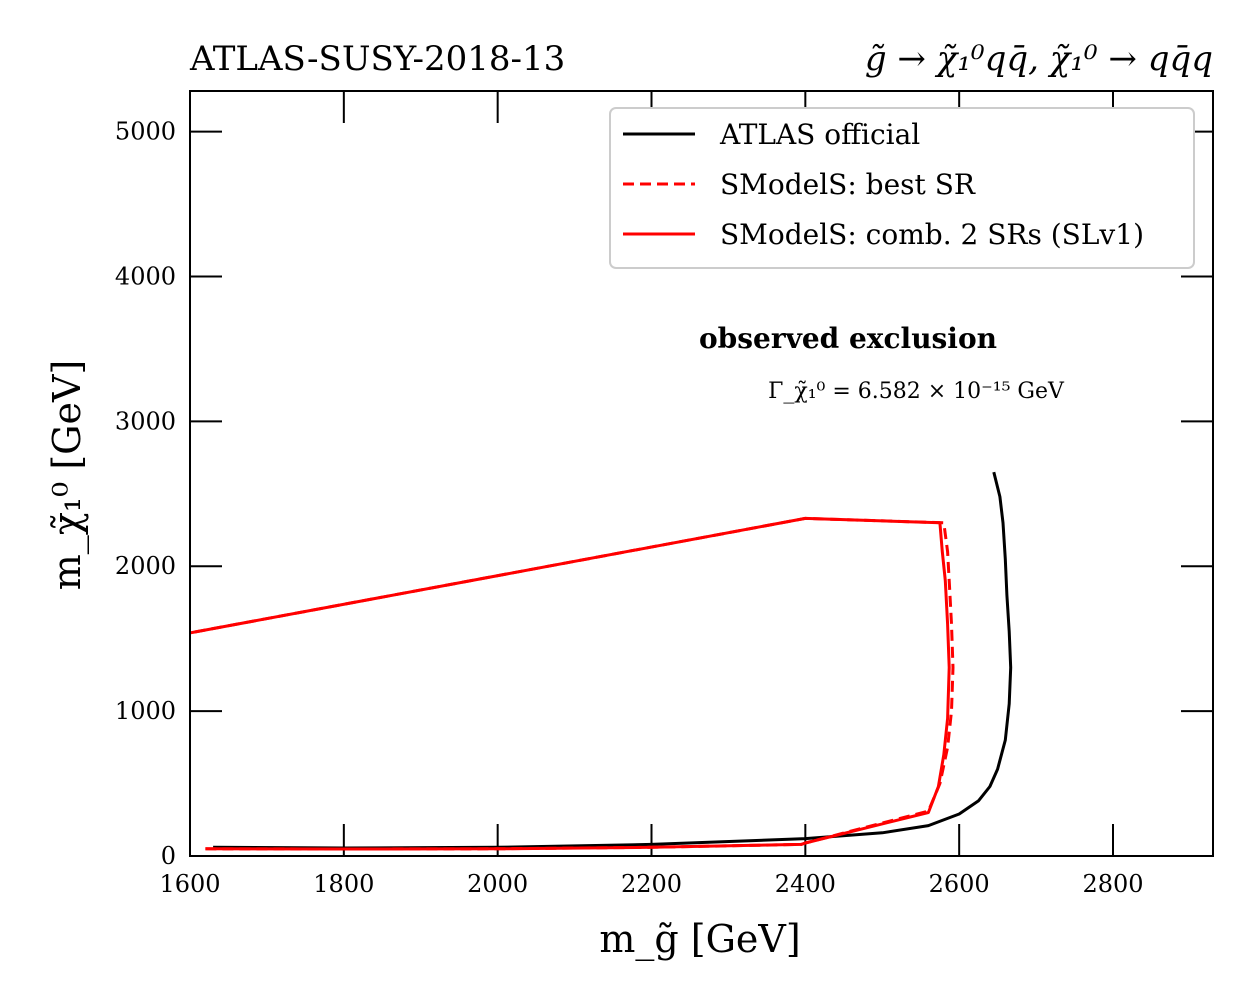  What do you see at coordinates (67, 475) in the screenshot?
I see `y-axis-label: m_χ̃₁⁰ [GeV]` at bounding box center [67, 475].